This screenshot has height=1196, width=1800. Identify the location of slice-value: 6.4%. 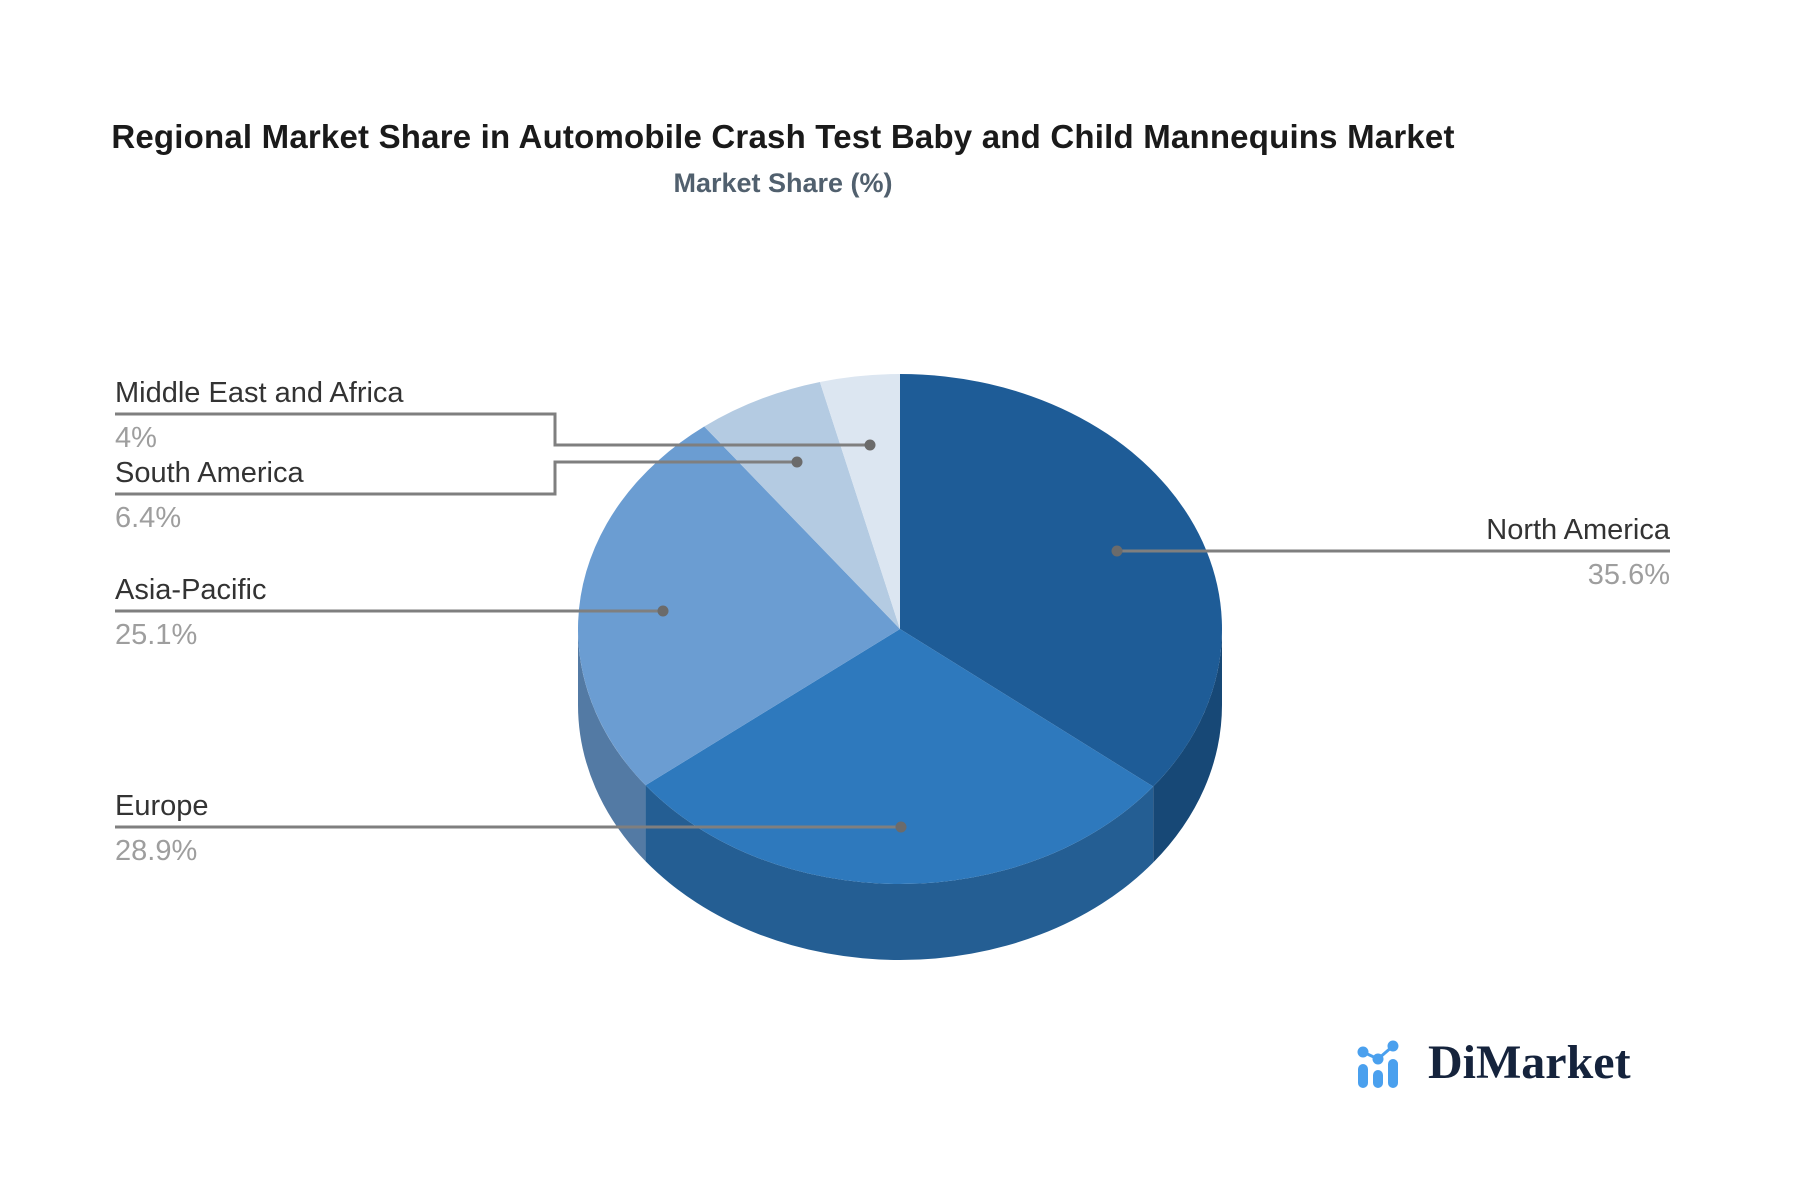
(148, 518).